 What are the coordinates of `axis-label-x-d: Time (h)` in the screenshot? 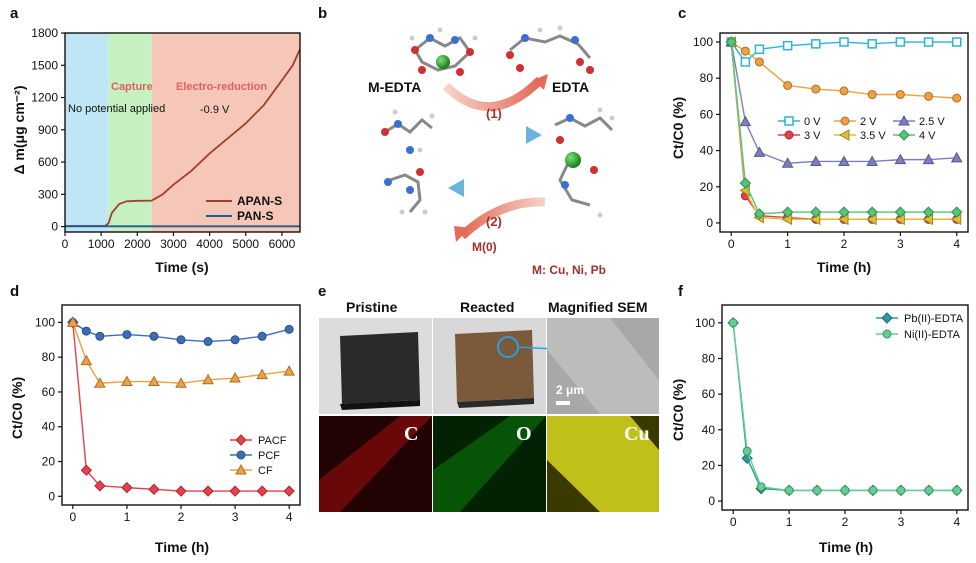 It's located at (182, 547).